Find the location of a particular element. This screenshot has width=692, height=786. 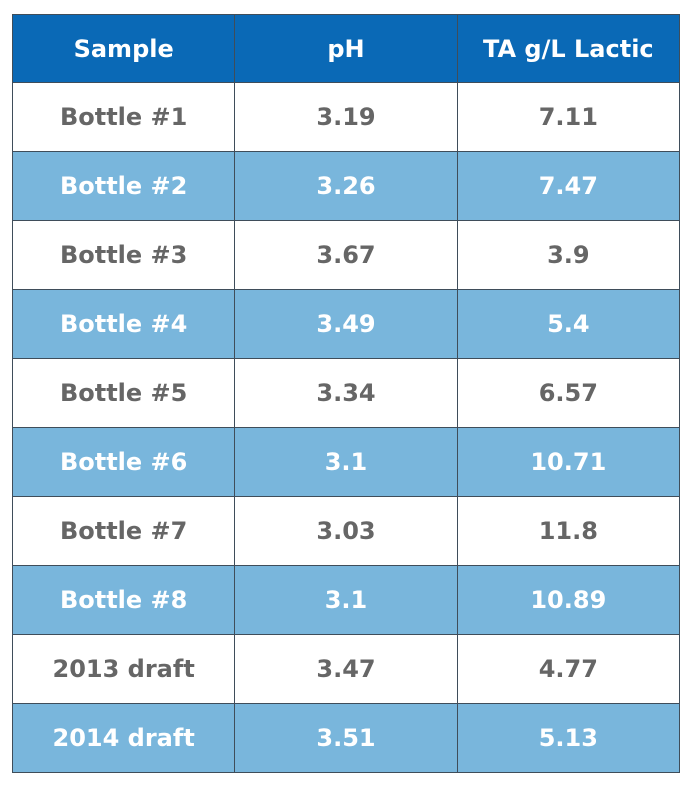

header-sample: Sample is located at coordinates (123, 48).